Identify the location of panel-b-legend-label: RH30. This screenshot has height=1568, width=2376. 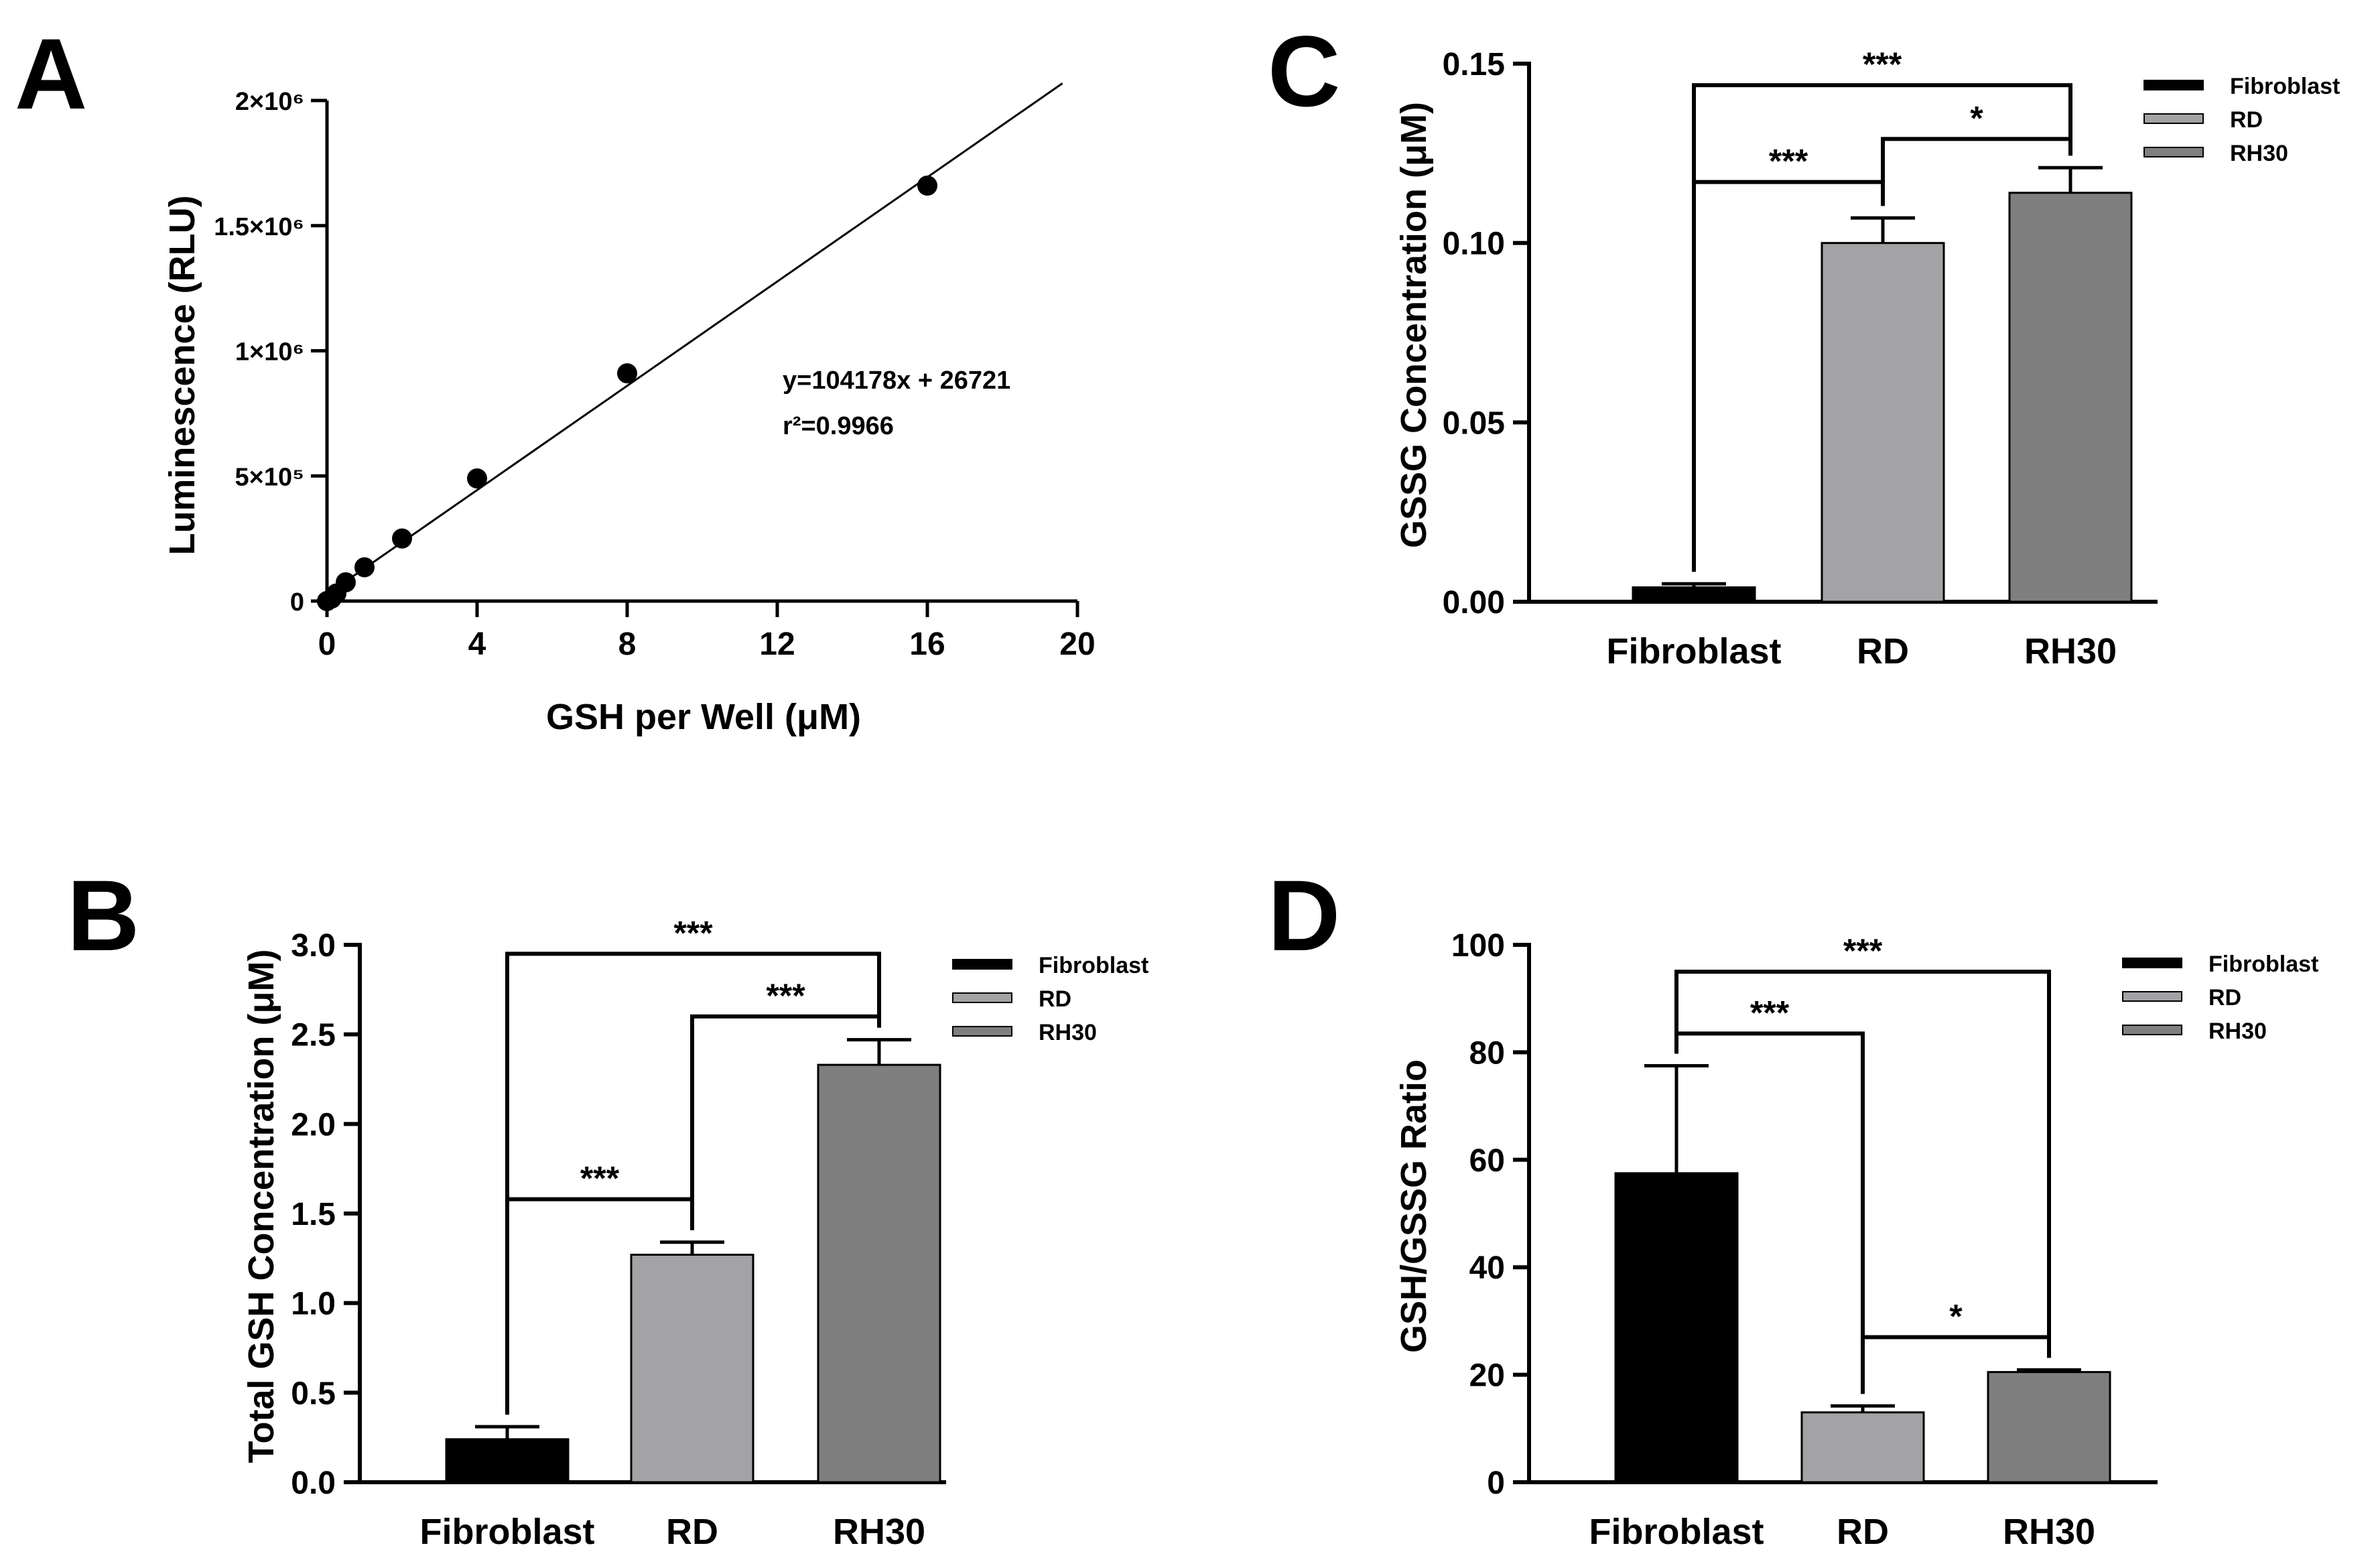
(1068, 1032).